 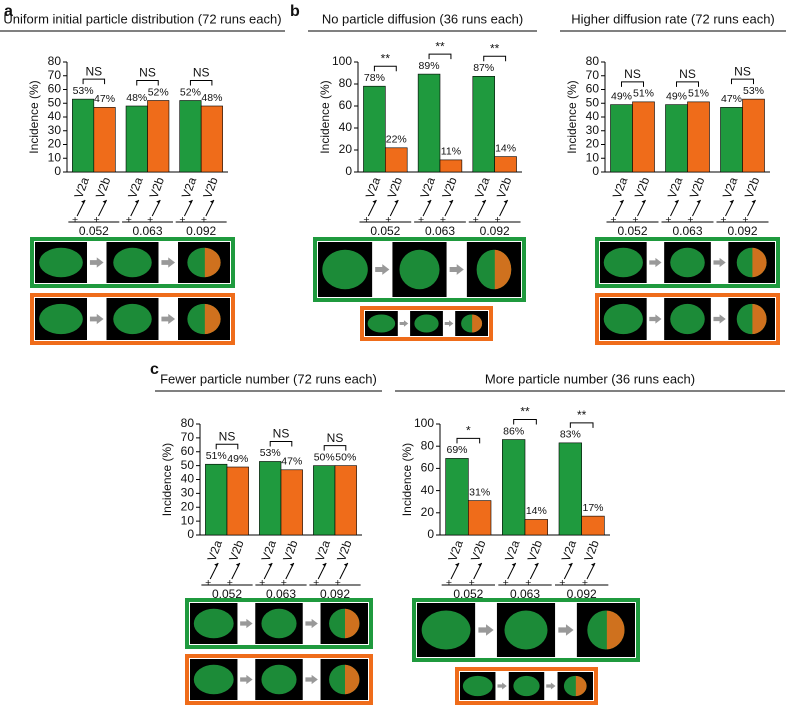 I want to click on y-tick-label: 60, so click(x=55, y=89).